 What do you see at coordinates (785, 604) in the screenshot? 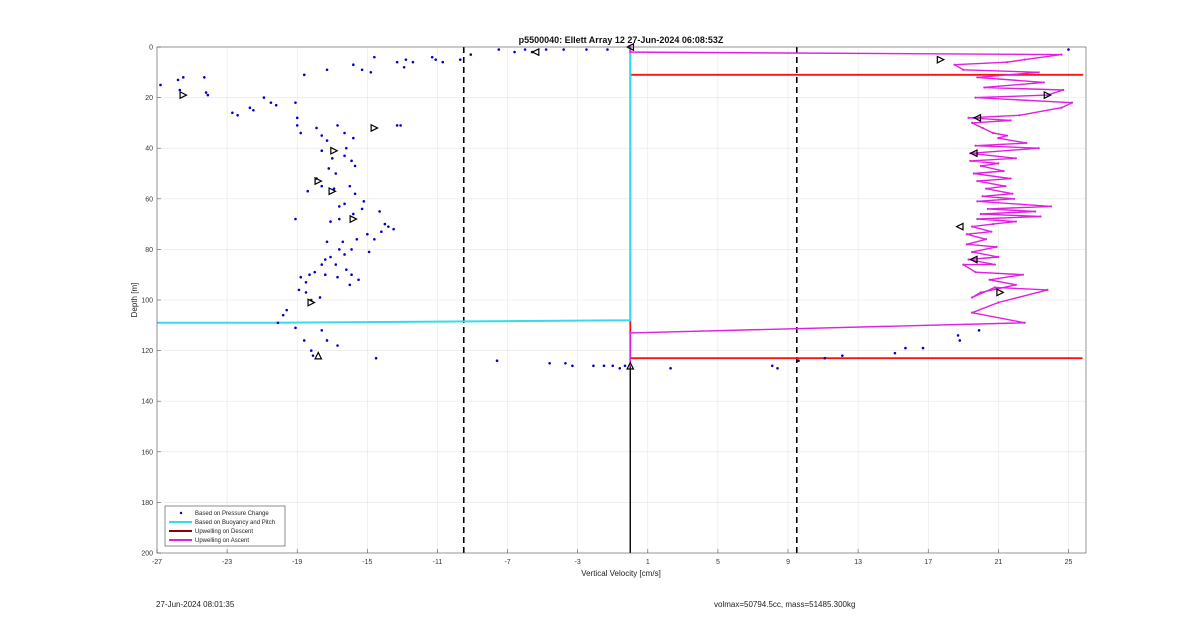
I see `footer-volmax-mass: volmax=50794.5cc, mass=51485.300kg` at bounding box center [785, 604].